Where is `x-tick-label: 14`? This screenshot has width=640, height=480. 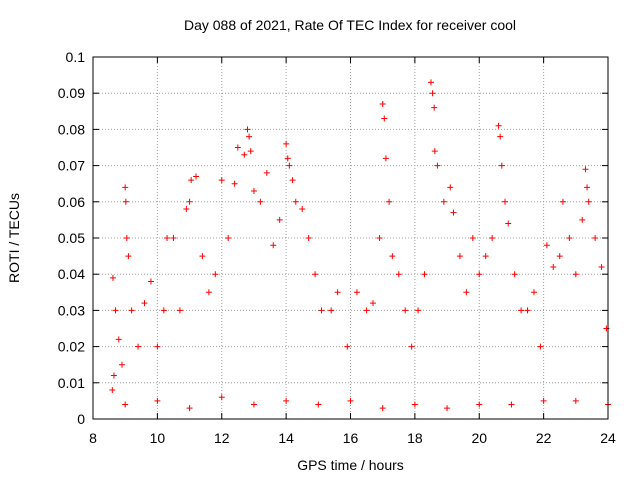
x-tick-label: 14 is located at coordinates (286, 438).